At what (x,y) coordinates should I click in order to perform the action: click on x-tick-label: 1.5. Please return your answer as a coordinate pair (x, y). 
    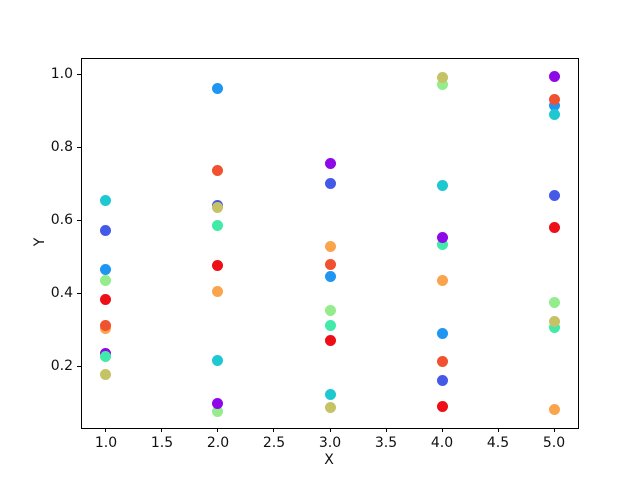
    Looking at the image, I should click on (162, 443).